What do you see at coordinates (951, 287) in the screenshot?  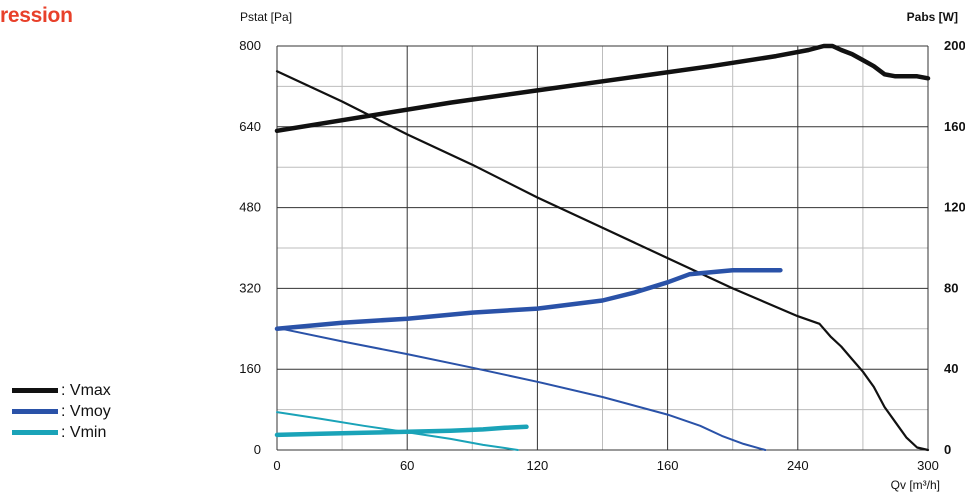 I see `y-right-tick-label: 80` at bounding box center [951, 287].